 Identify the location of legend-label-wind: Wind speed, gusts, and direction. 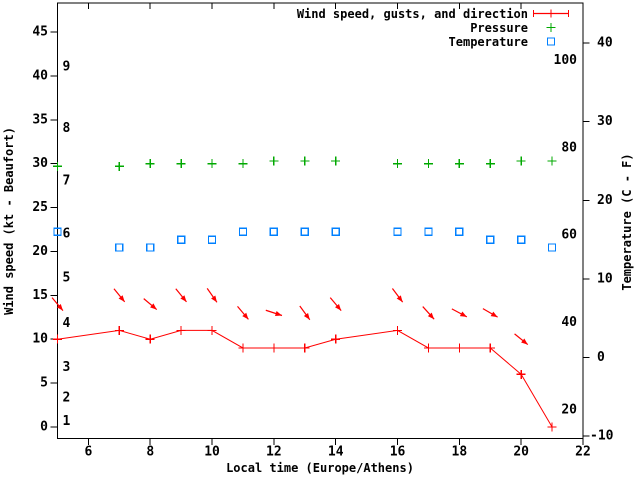
(412, 14).